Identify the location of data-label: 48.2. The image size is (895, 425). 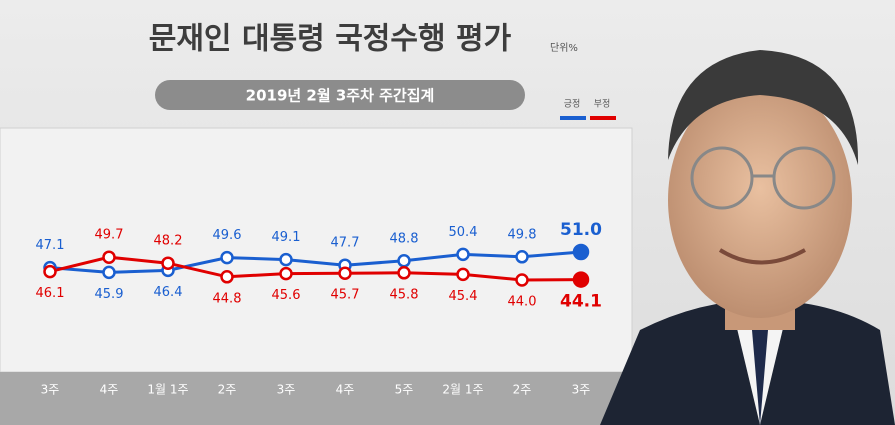
(168, 241).